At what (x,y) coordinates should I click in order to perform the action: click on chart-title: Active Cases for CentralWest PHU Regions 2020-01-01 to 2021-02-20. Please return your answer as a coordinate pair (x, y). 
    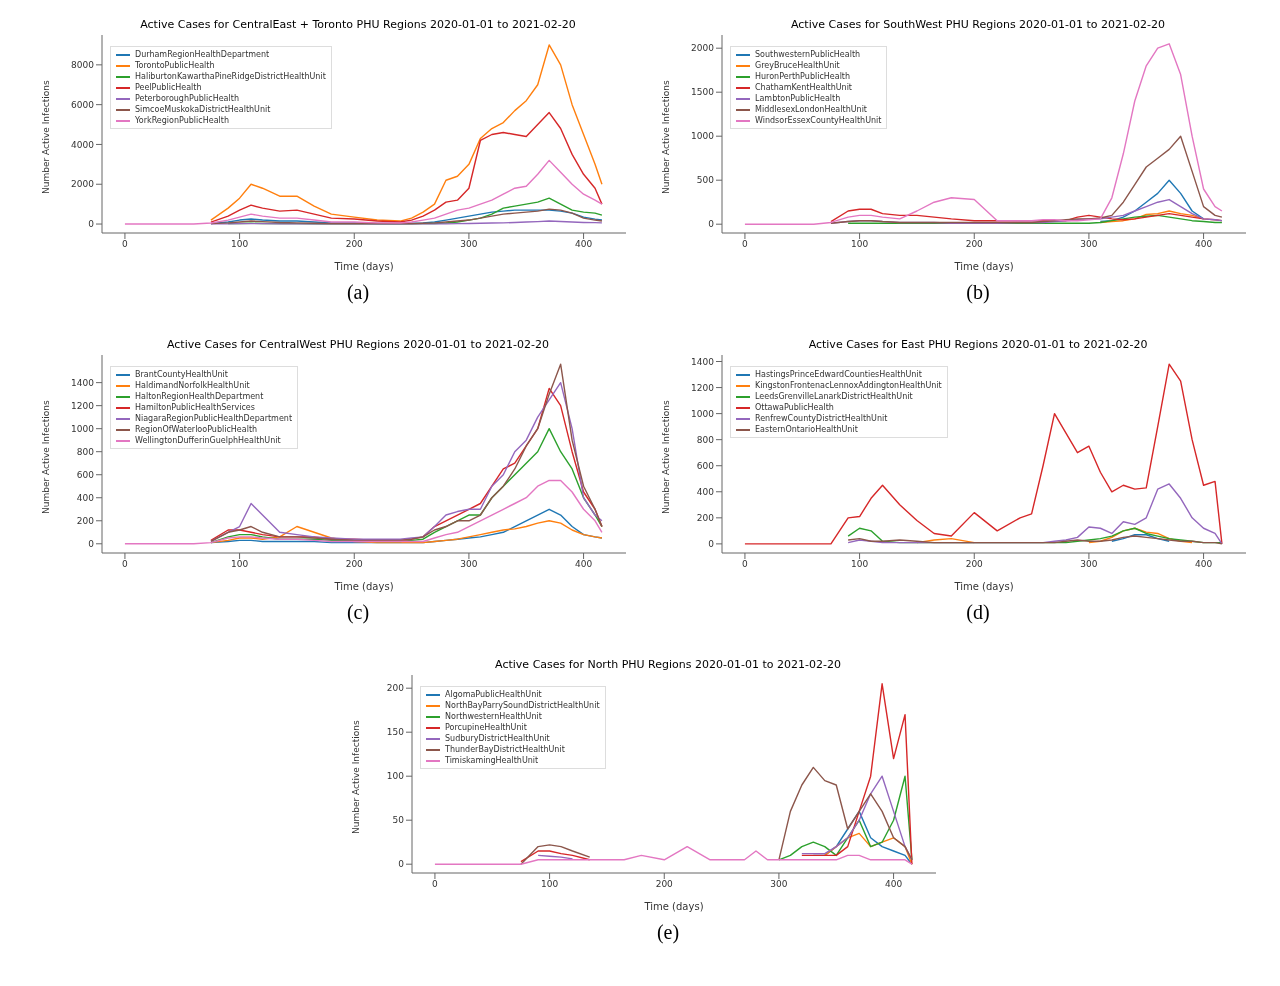
    Looking at the image, I should click on (358, 344).